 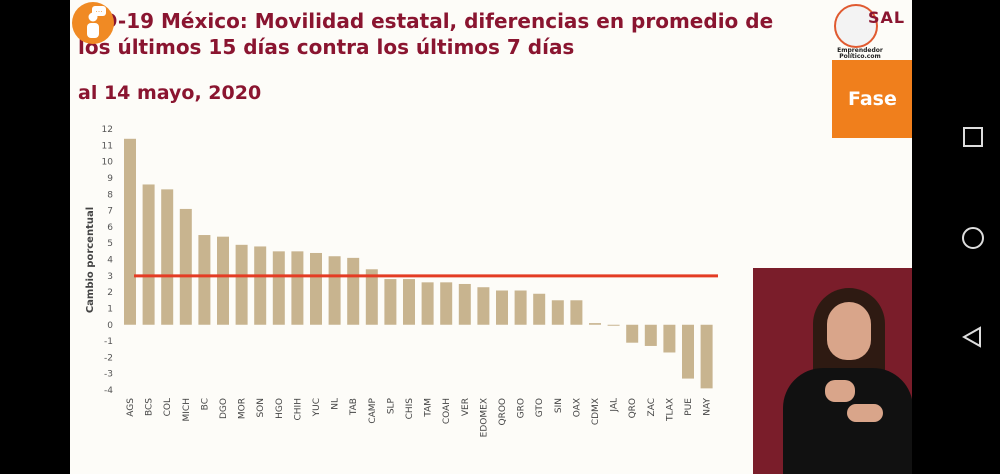 What do you see at coordinates (595, 324) in the screenshot?
I see `bar-cdmx` at bounding box center [595, 324].